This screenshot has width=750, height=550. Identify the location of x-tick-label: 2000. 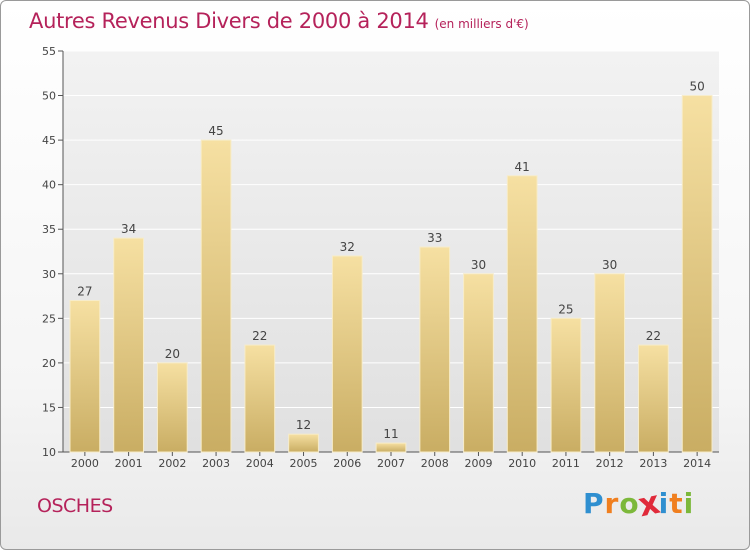
(85, 463).